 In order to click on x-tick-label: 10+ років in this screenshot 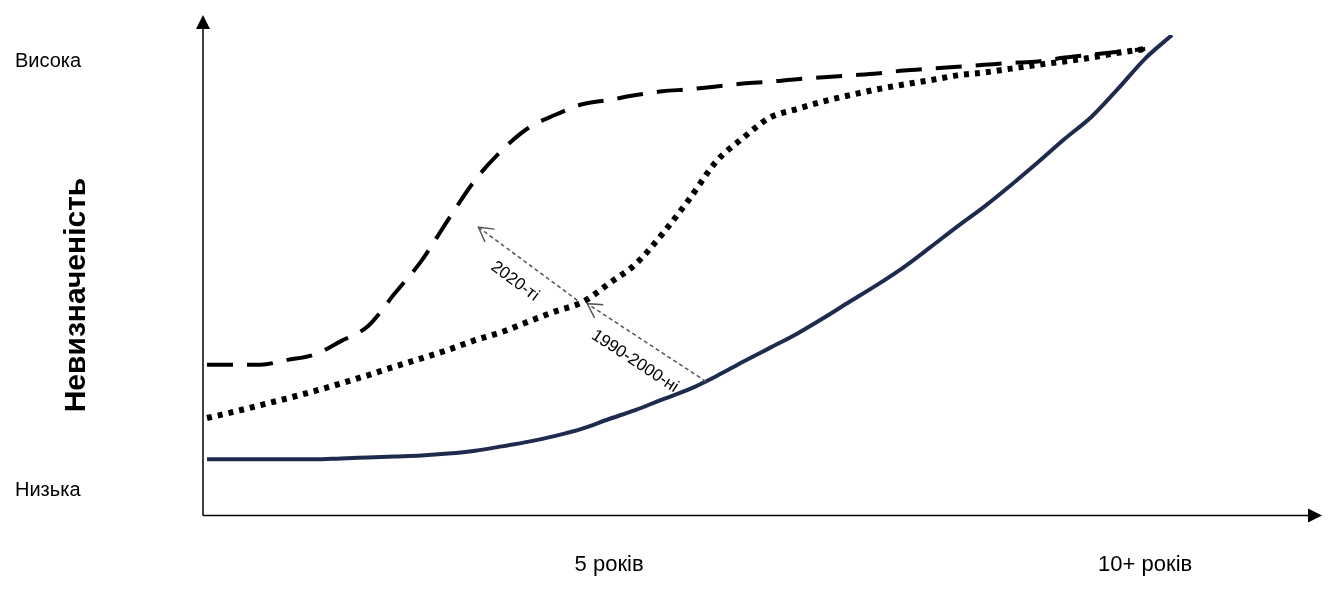, I will do `click(1145, 563)`.